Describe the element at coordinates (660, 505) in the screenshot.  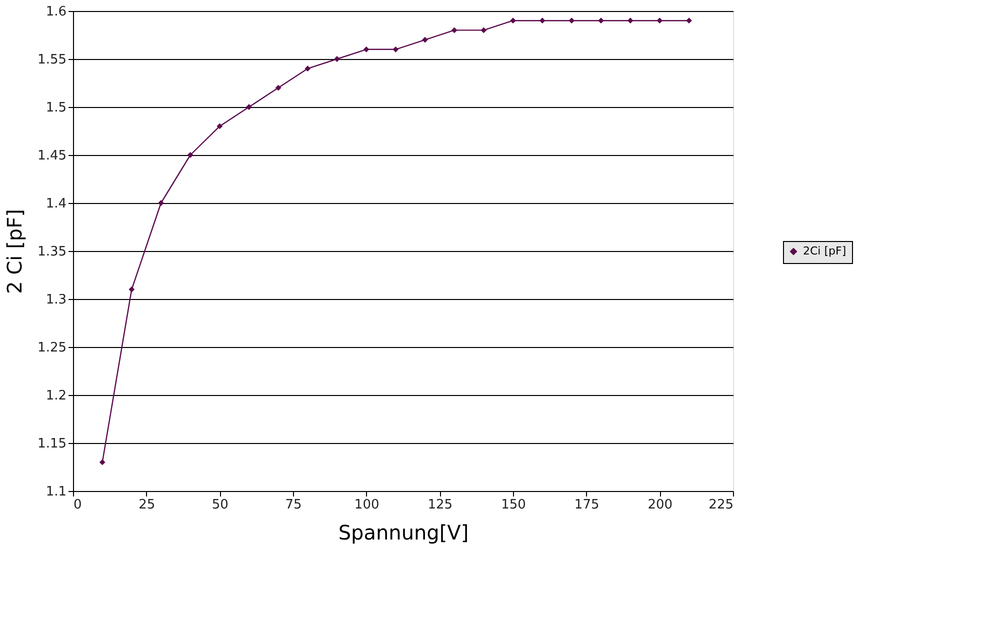
I see `x-tick-label: 200` at that location.